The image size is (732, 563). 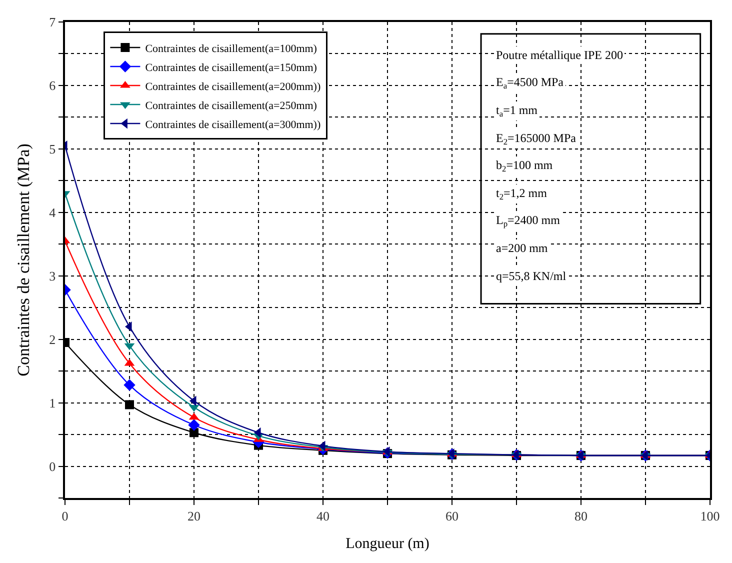 I want to click on legend-label: Contraintes de cisaillement(a=100mm), so click(x=231, y=48).